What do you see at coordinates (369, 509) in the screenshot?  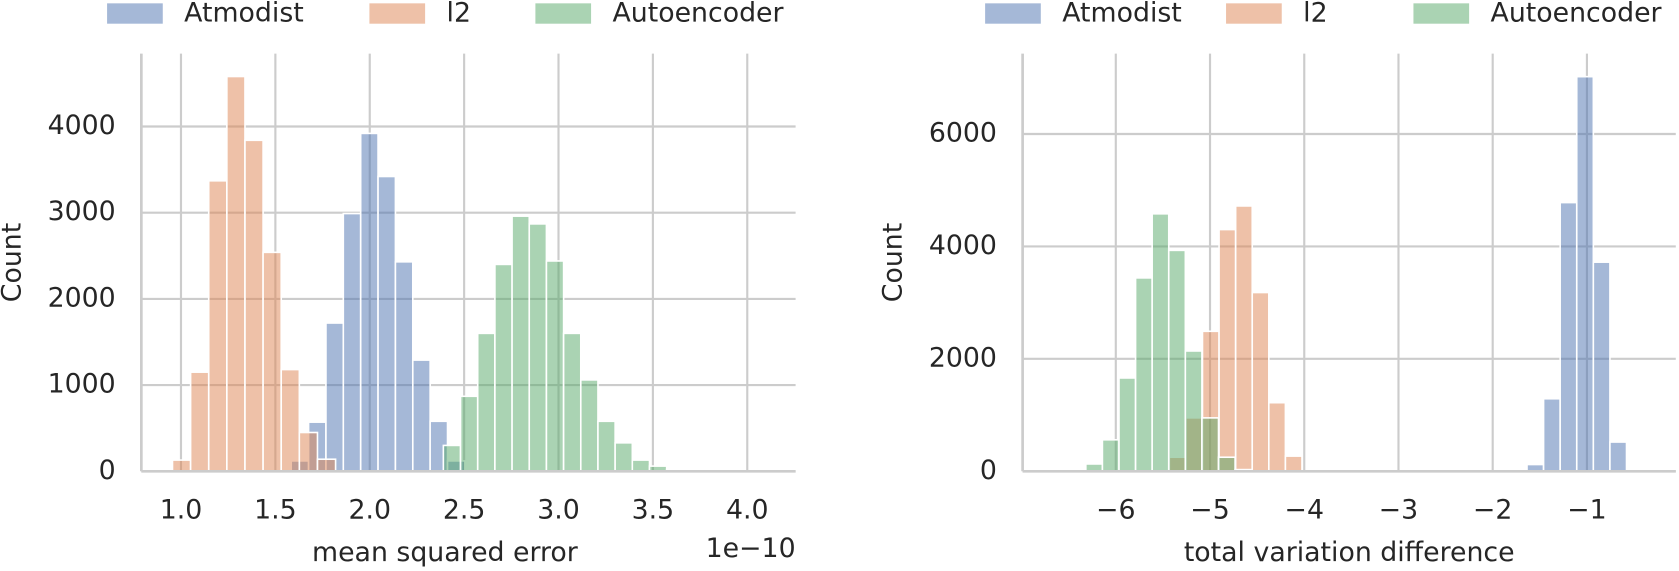 I see `x-tick-label: 2.0` at bounding box center [369, 509].